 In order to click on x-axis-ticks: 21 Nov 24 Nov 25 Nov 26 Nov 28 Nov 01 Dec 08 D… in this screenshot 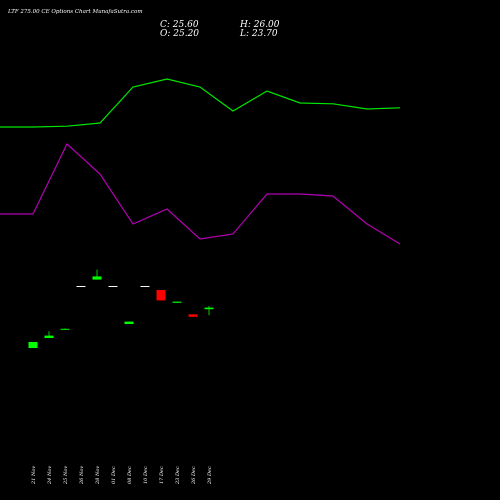, I will do `click(122, 475)`.